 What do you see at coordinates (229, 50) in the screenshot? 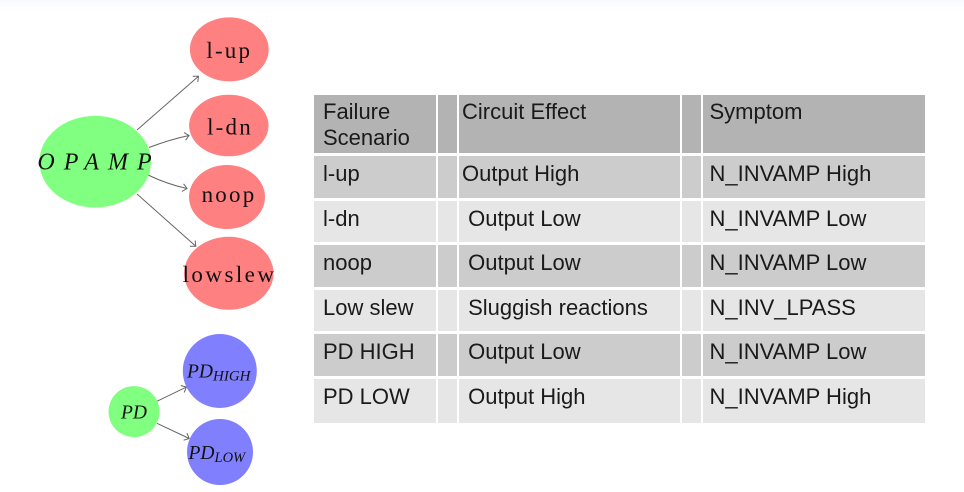
I see `svg-text: l-up` at bounding box center [229, 50].